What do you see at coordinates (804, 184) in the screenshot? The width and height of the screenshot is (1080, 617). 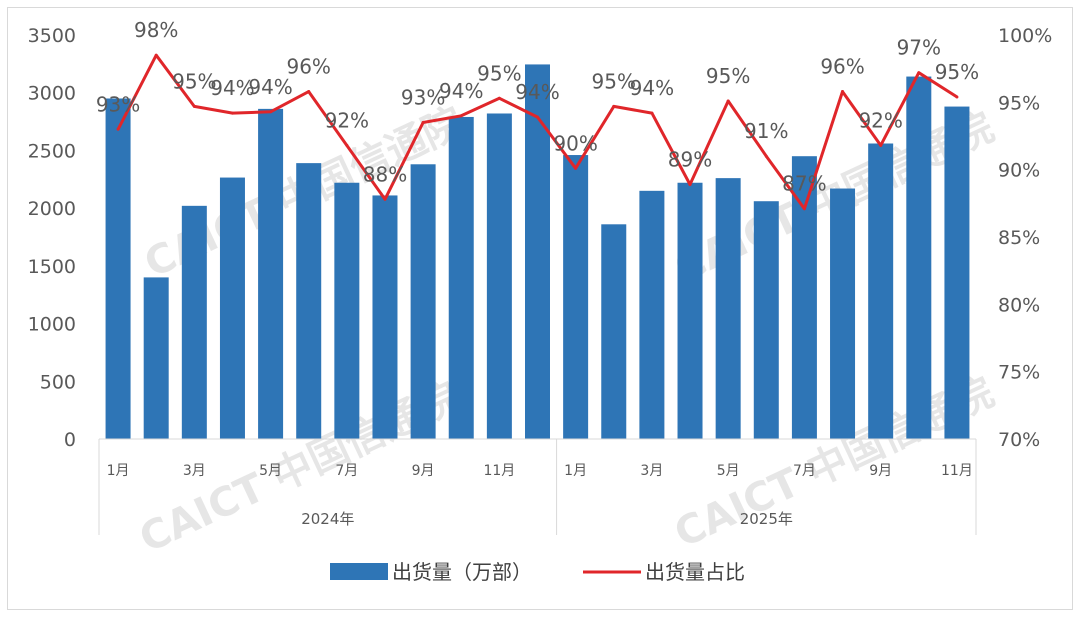 I see `line-data-label: 87%` at bounding box center [804, 184].